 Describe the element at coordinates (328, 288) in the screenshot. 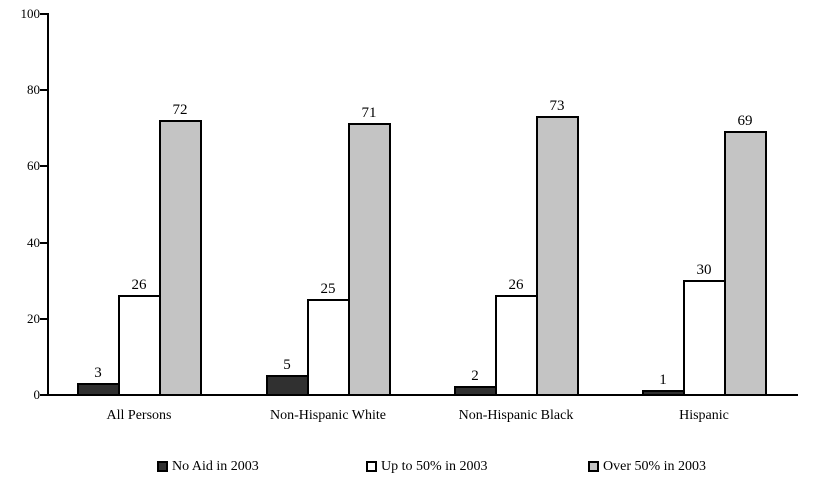

I see `bar-value-label: 25` at that location.